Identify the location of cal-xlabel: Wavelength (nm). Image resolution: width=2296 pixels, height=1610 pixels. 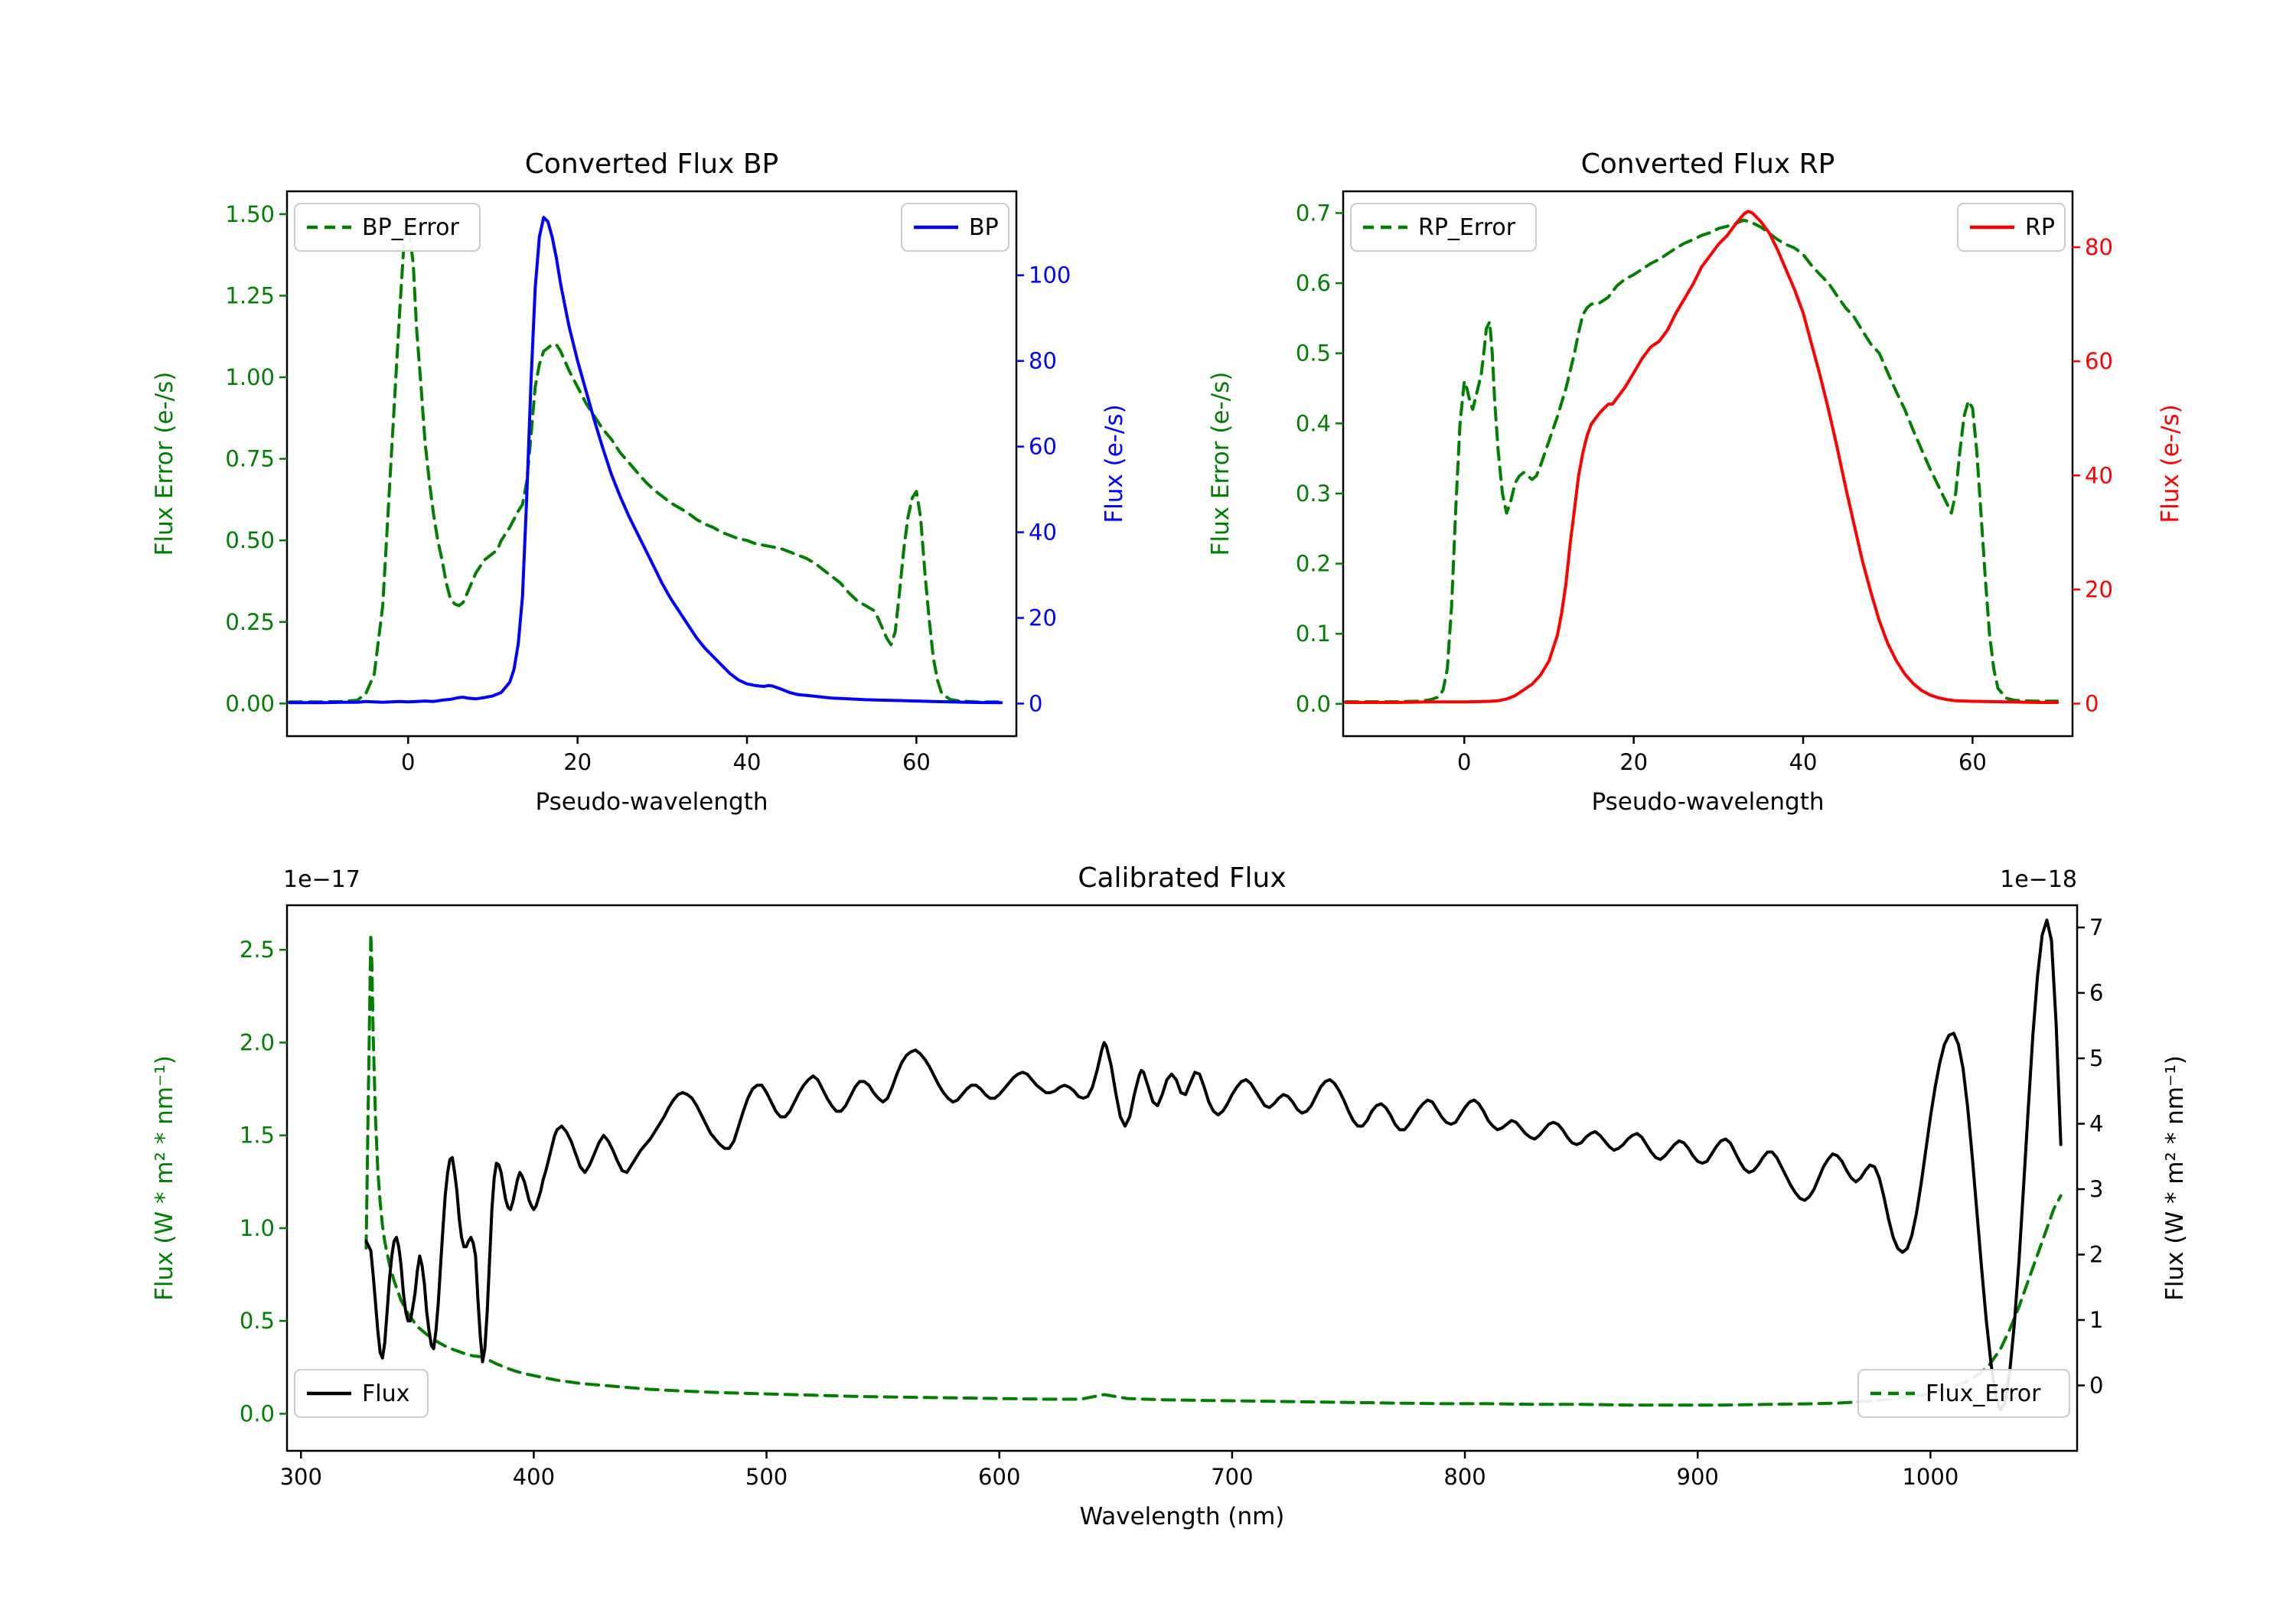
(1182, 1517).